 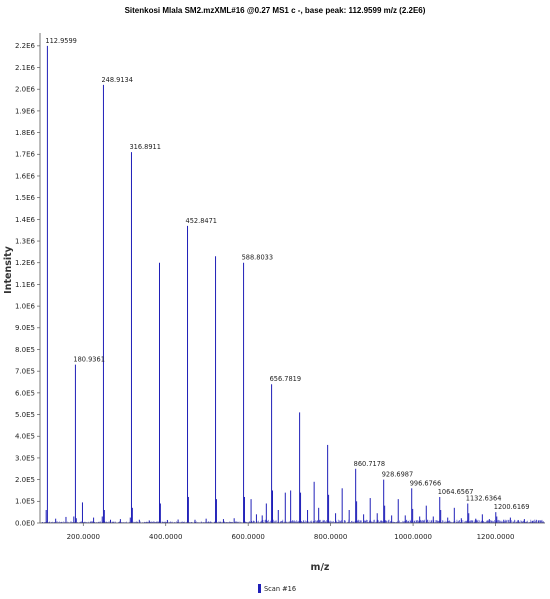 I want to click on peak-label: 928.6987, so click(x=397, y=475).